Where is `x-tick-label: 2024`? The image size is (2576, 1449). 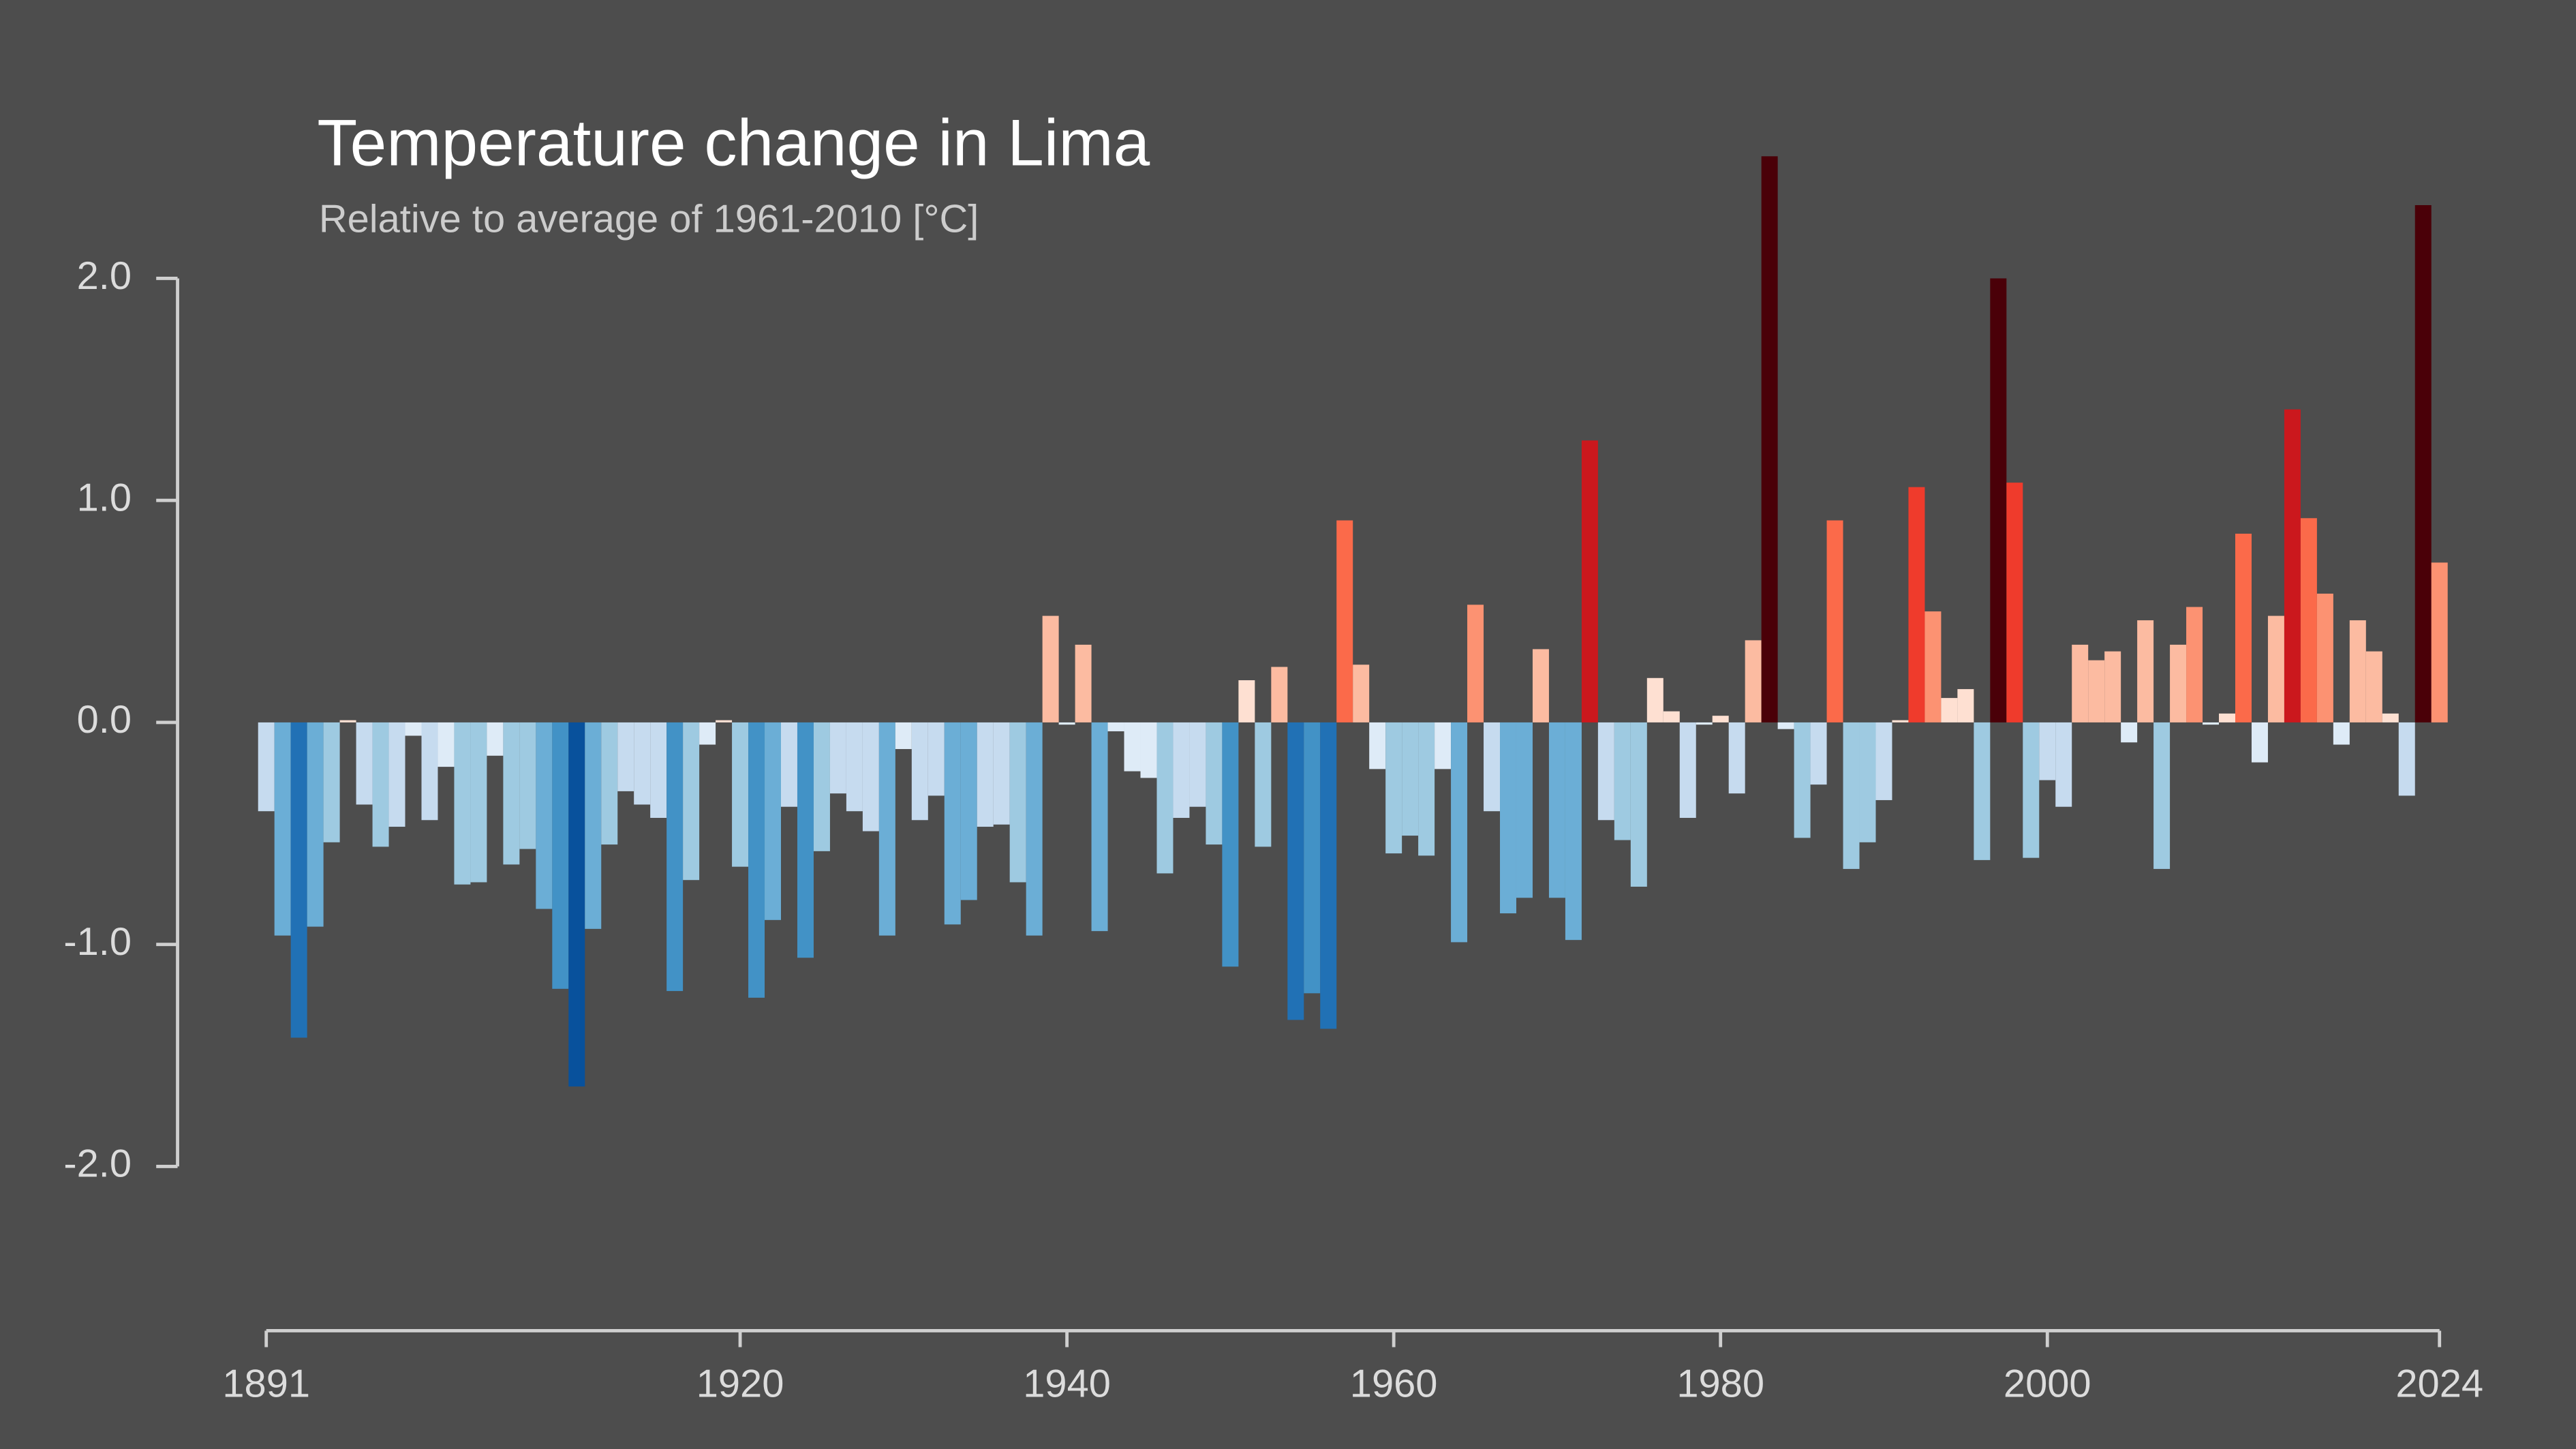 x-tick-label: 2024 is located at coordinates (2439, 1384).